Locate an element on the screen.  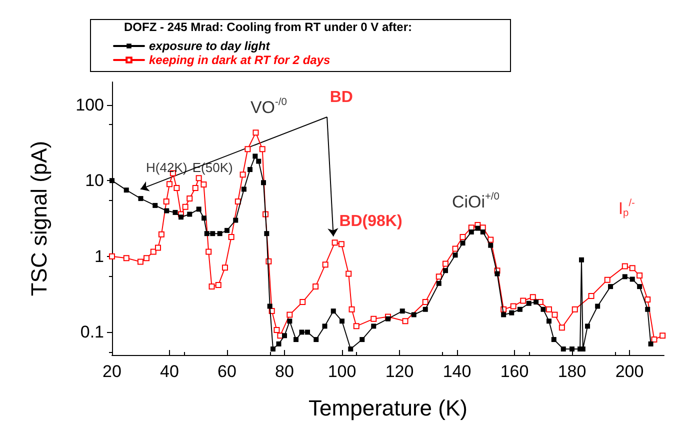
x-tick-label: 100 is located at coordinates (342, 371).